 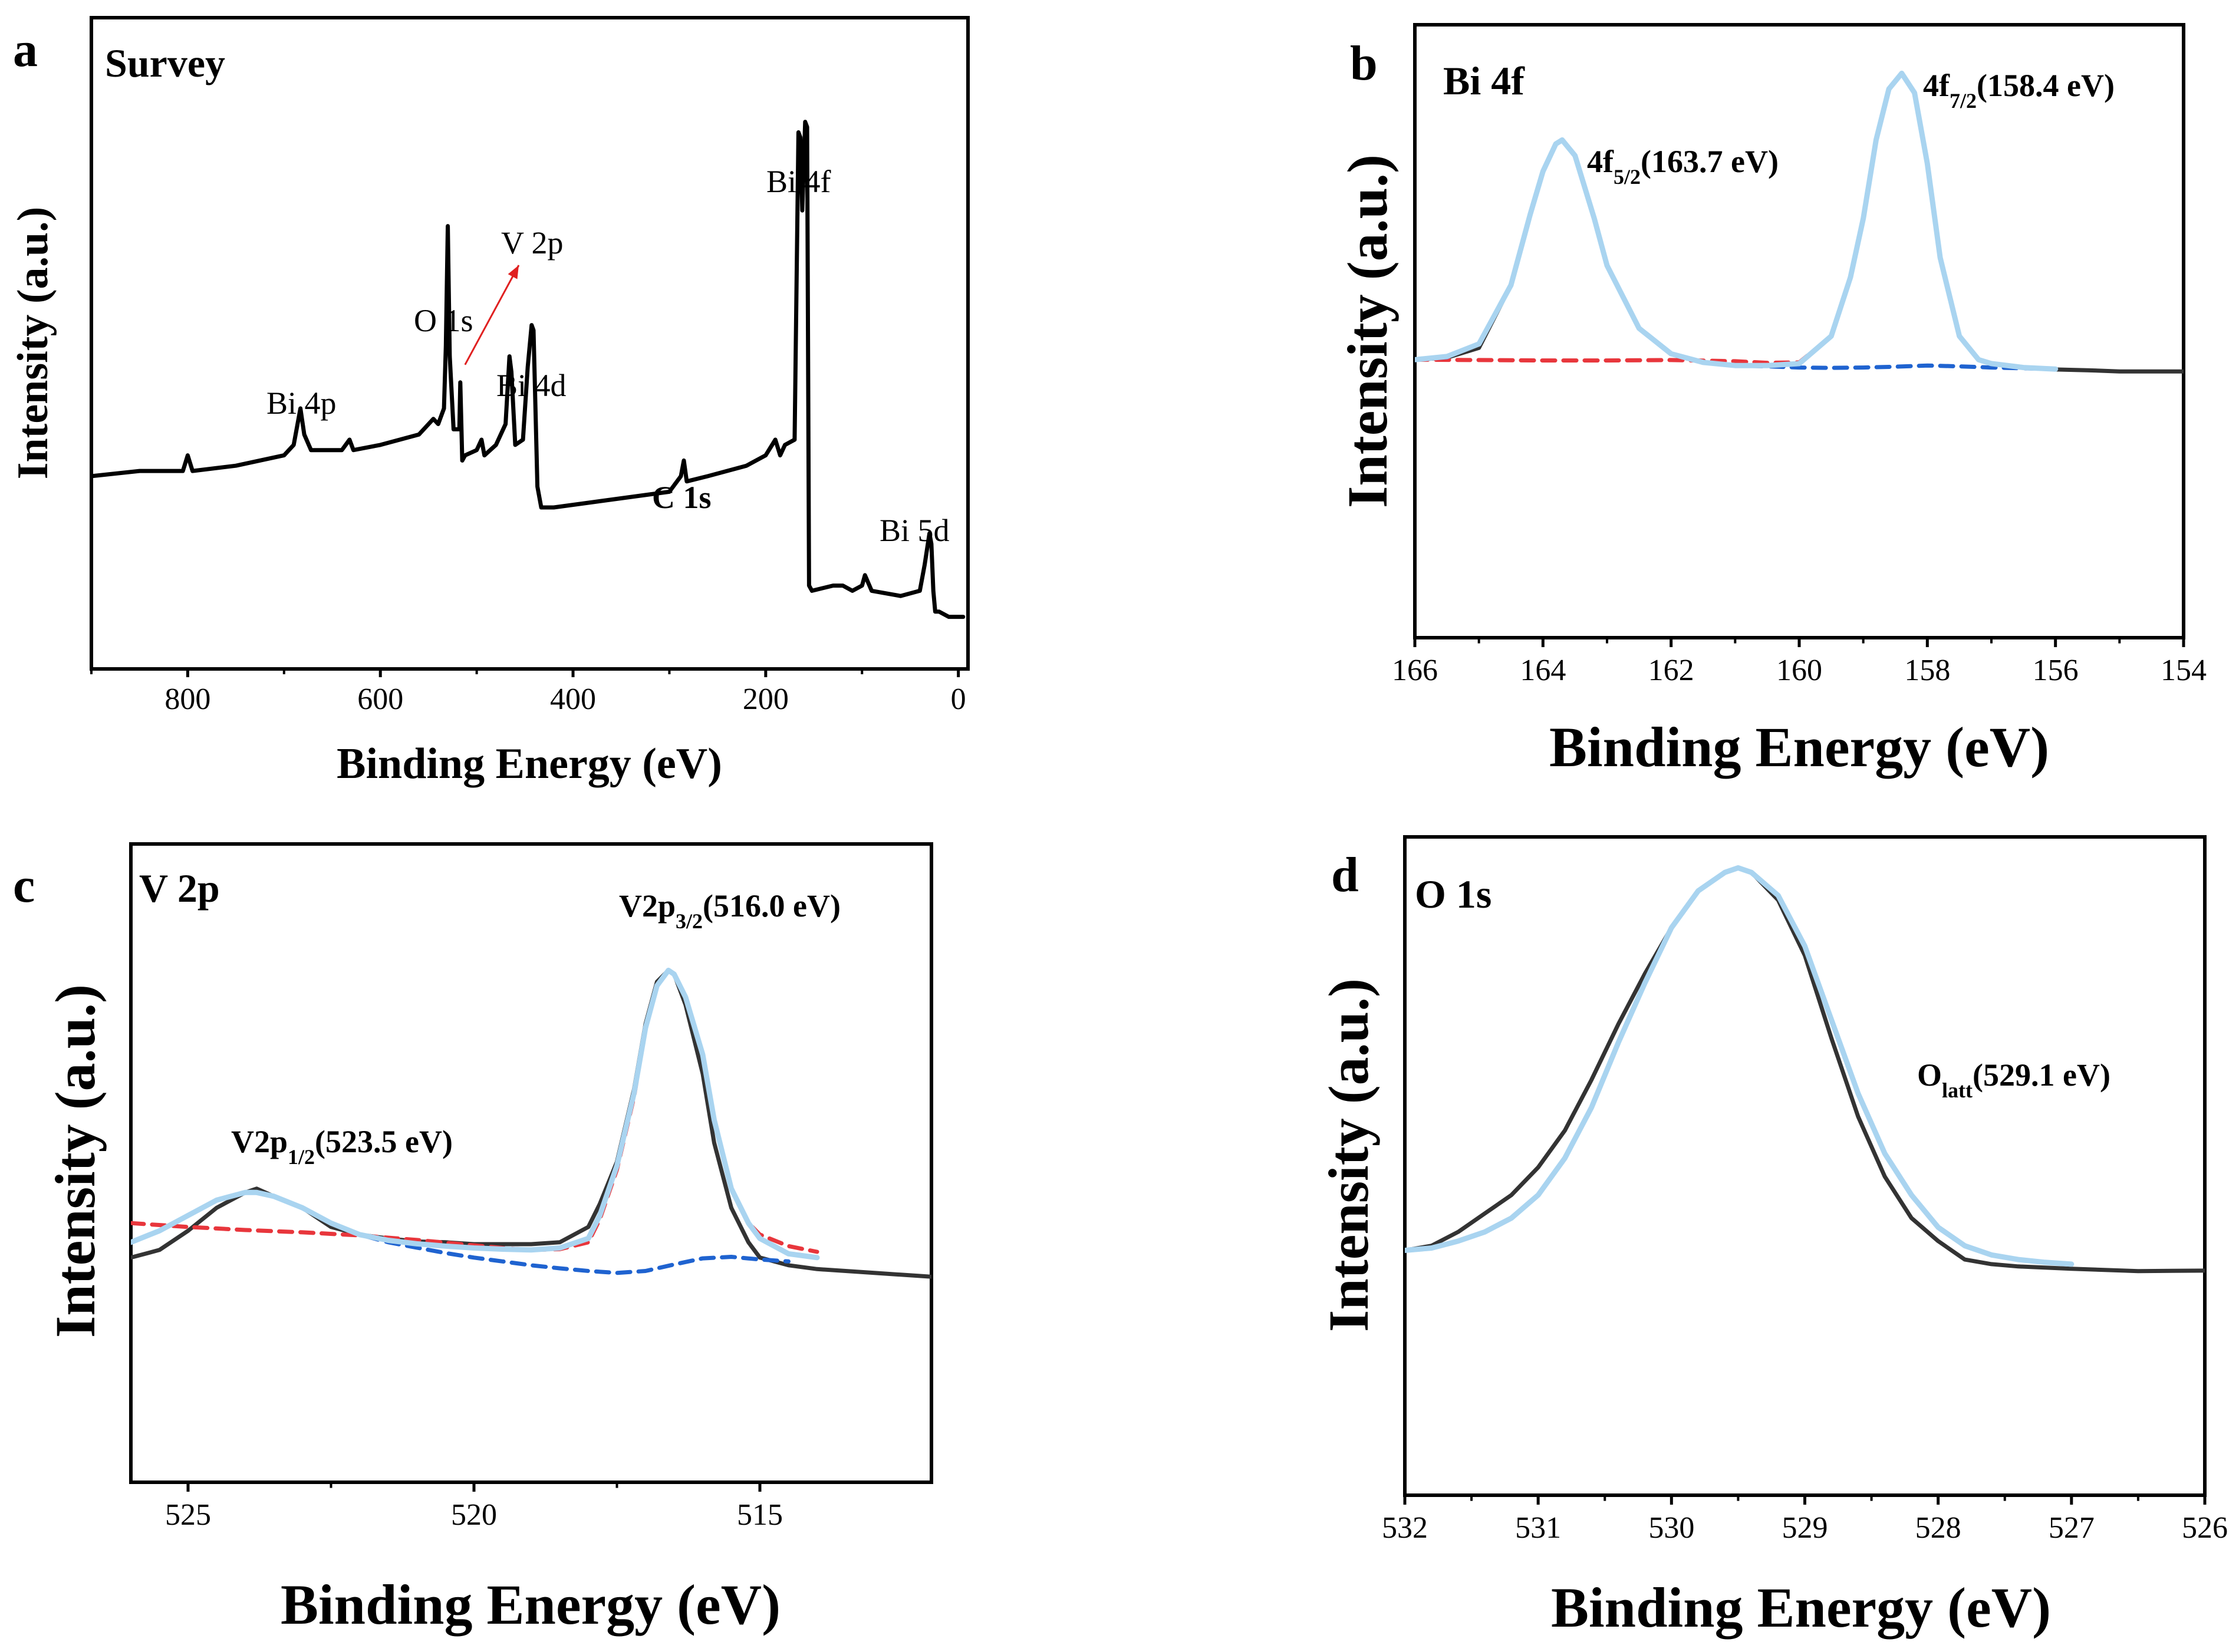 What do you see at coordinates (75, 1161) in the screenshot?
I see `panel-c-y-axis-title: Intensity (a.u.)` at bounding box center [75, 1161].